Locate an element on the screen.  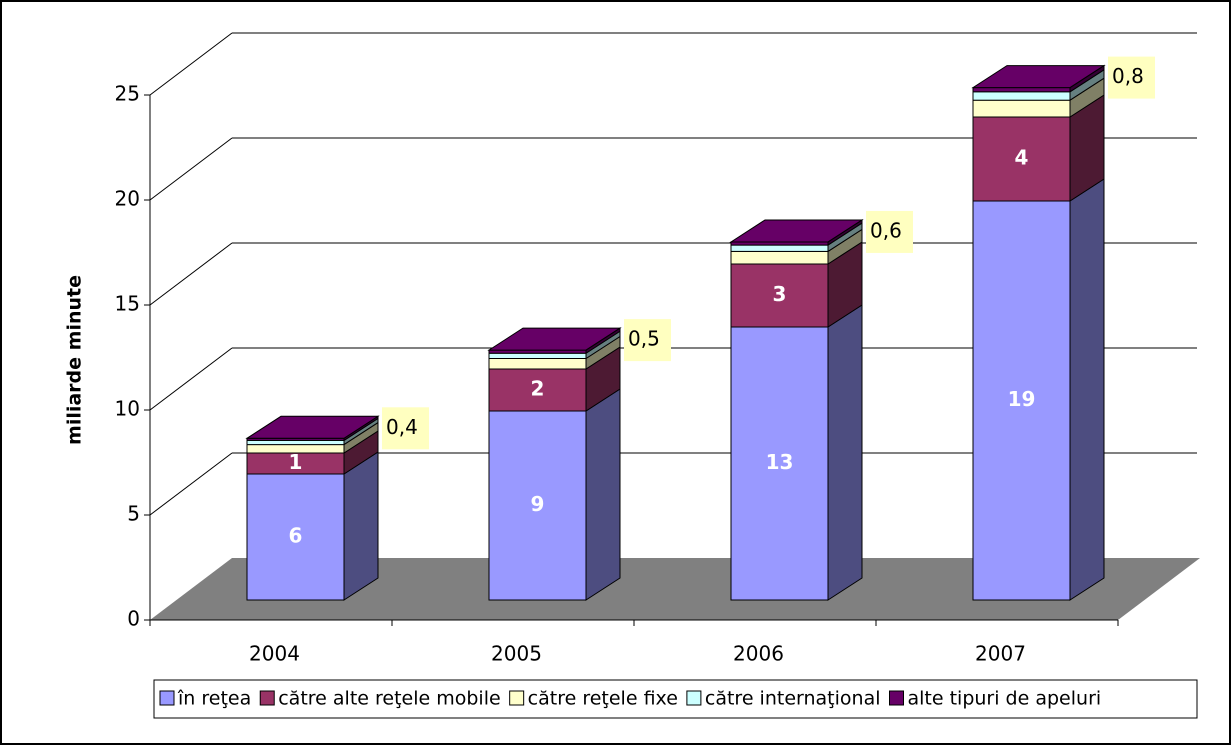
value-label: 6 is located at coordinates (296, 536).